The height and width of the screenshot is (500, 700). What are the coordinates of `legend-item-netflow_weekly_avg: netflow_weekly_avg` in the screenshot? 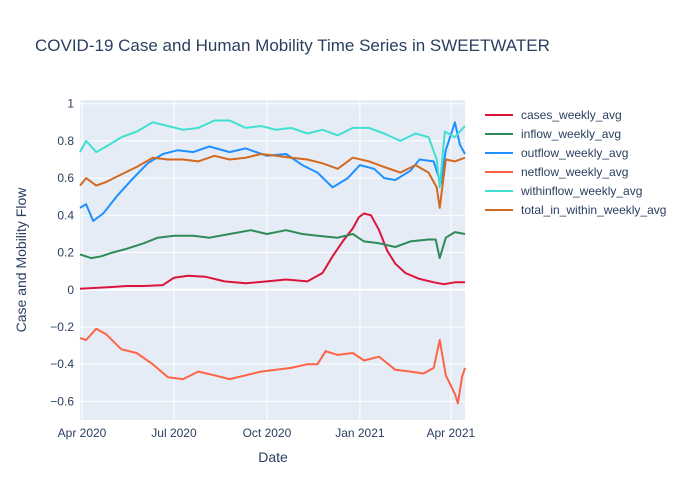 It's located at (556, 172).